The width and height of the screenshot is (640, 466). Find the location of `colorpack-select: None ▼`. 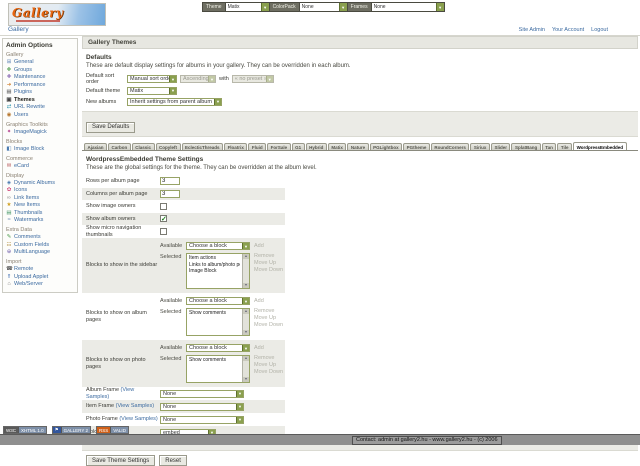

colorpack-select: None ▼ is located at coordinates (323, 7).